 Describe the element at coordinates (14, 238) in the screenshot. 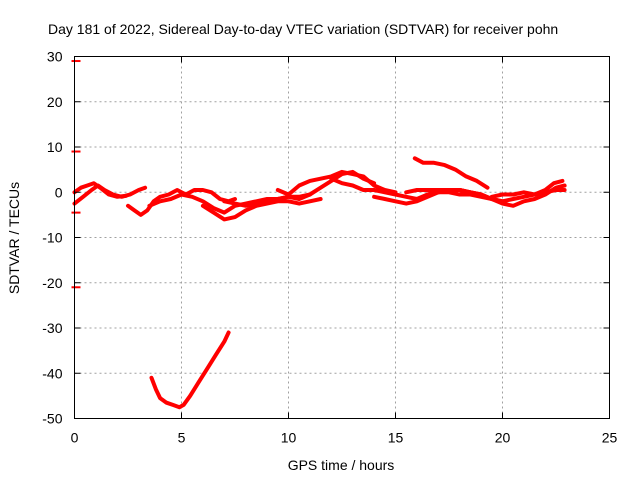

I see `y-axis-title: SDTVAR / TECUs` at that location.